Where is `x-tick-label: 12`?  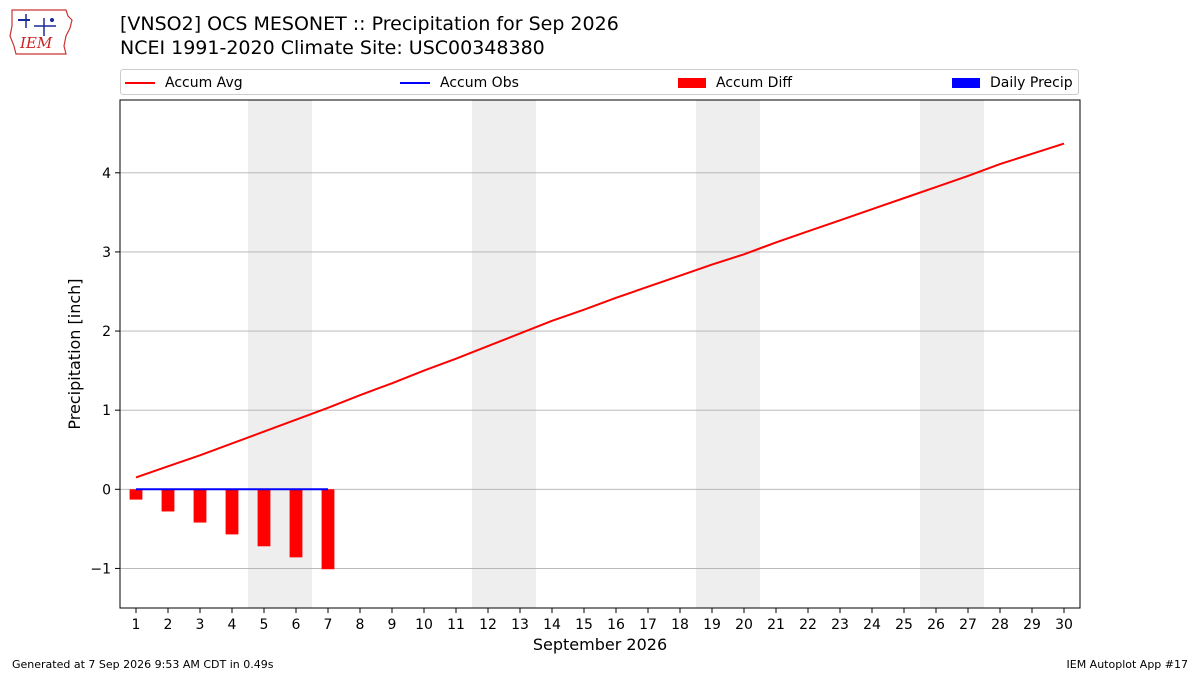 x-tick-label: 12 is located at coordinates (488, 625).